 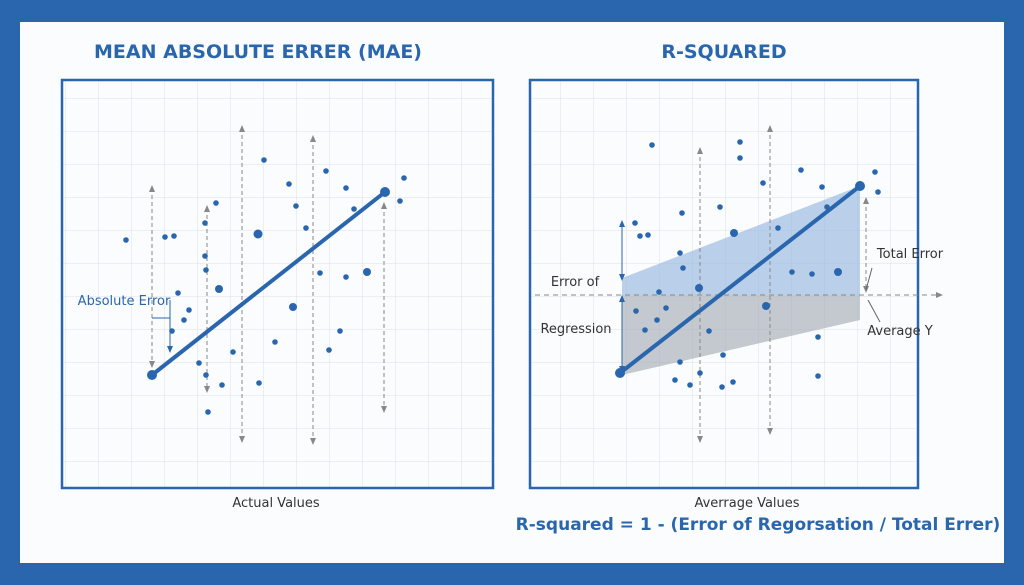 I want to click on axis-label: Actual Values, so click(x=276, y=503).